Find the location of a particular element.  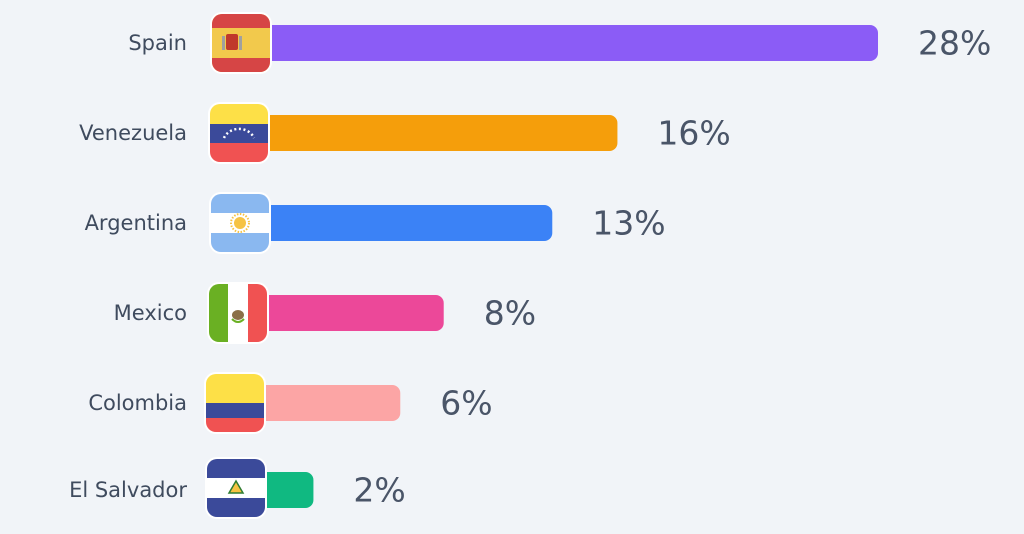

flag-spain is located at coordinates (241, 43).